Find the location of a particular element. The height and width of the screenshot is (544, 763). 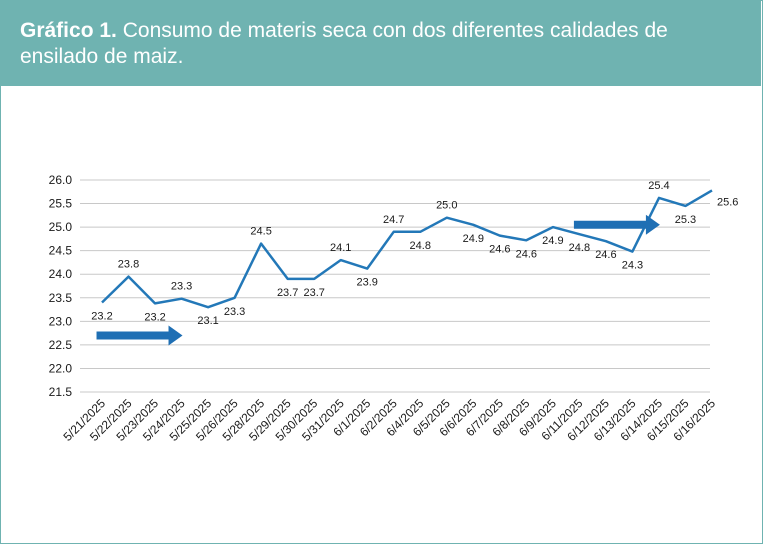

data-label: 23.9 is located at coordinates (367, 283).